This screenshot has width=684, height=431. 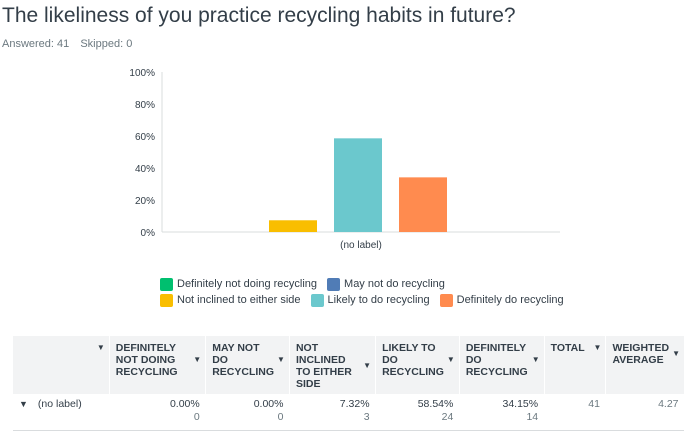 I want to click on answered-count: Answered: 41, so click(x=36, y=44).